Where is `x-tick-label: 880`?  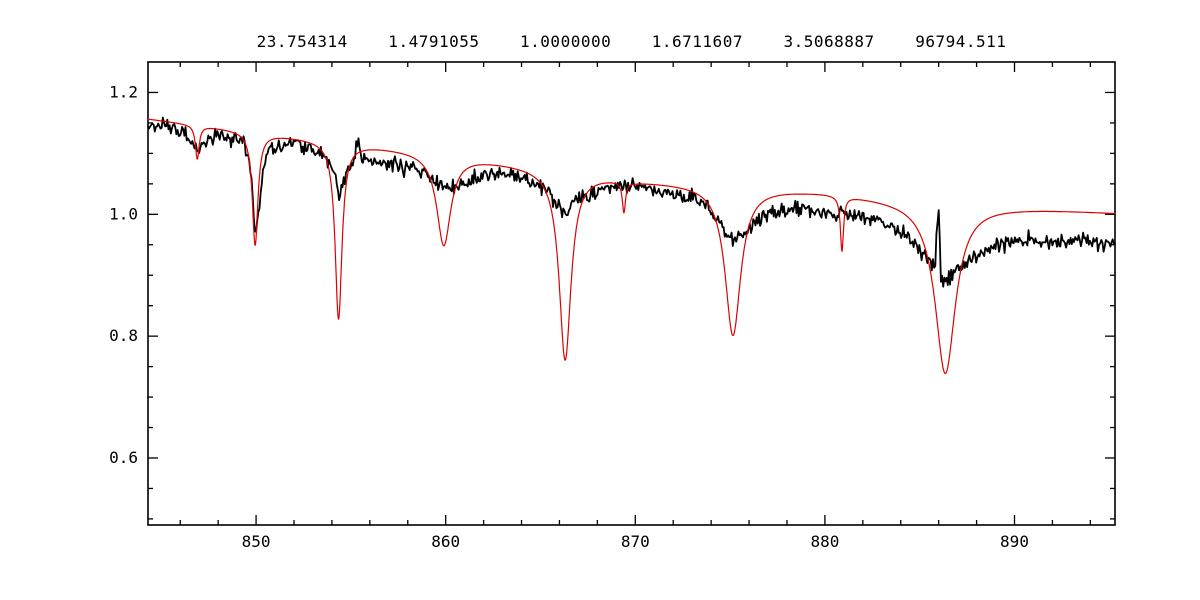
x-tick-label: 880 is located at coordinates (824, 541).